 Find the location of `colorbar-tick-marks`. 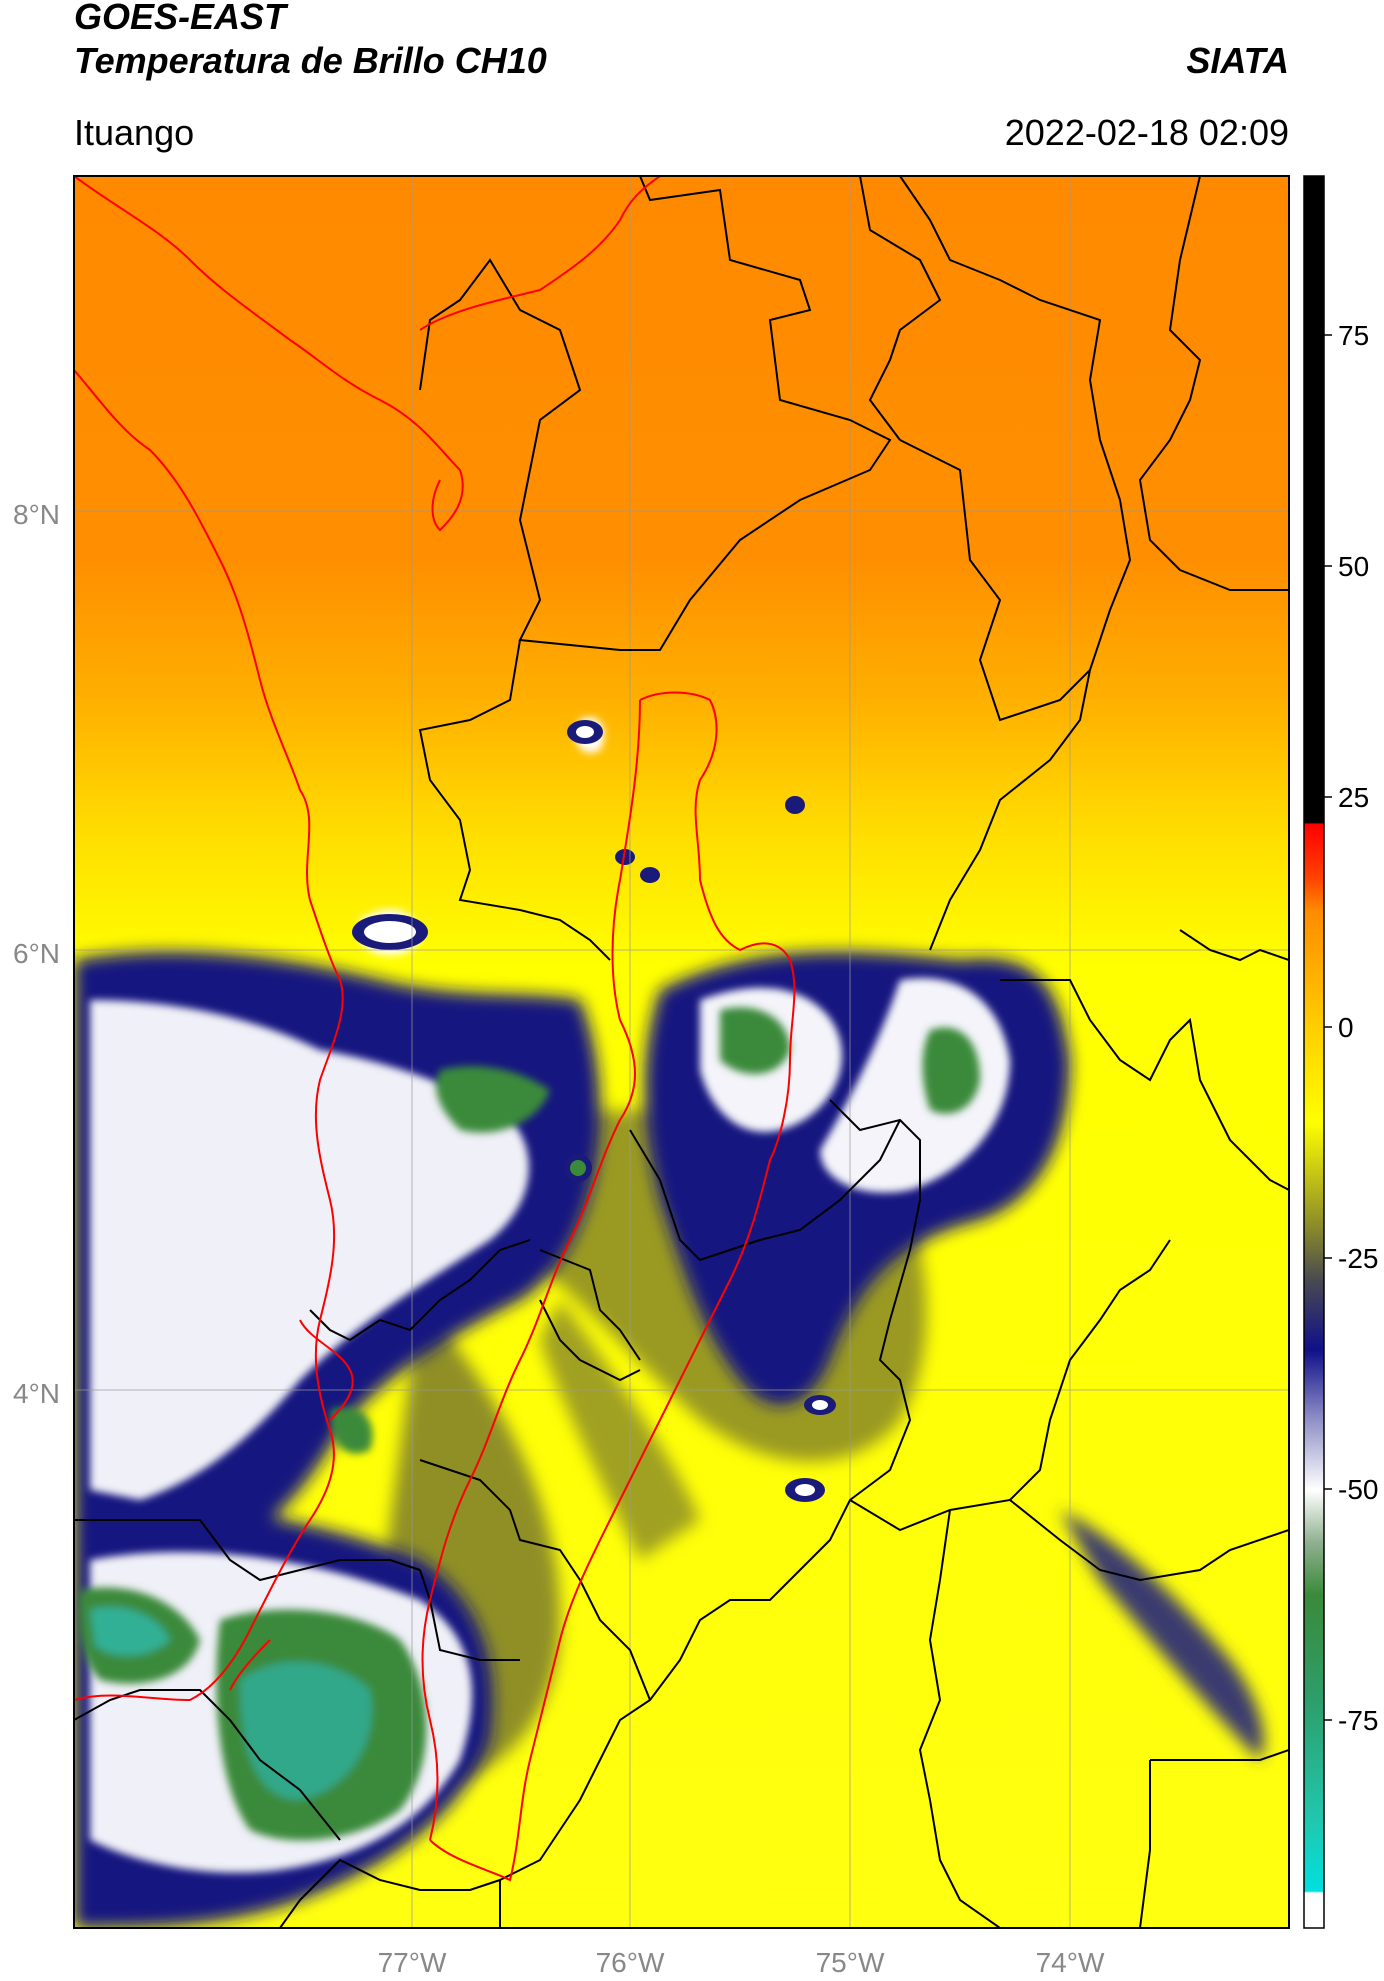

colorbar-tick-marks is located at coordinates (1328, 1027).